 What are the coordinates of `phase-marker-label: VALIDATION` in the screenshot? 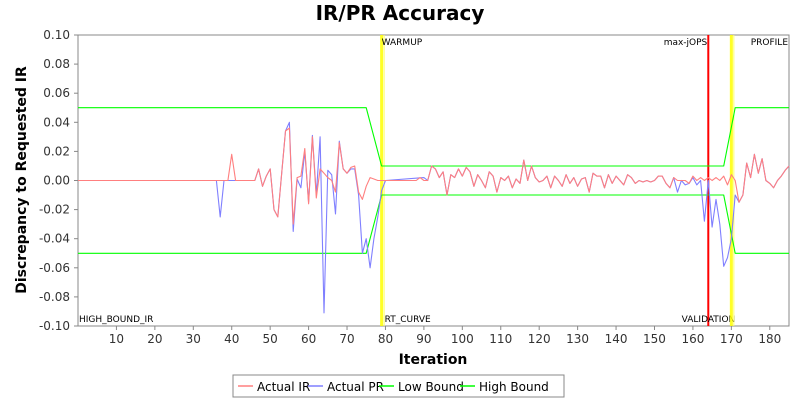 It's located at (709, 320).